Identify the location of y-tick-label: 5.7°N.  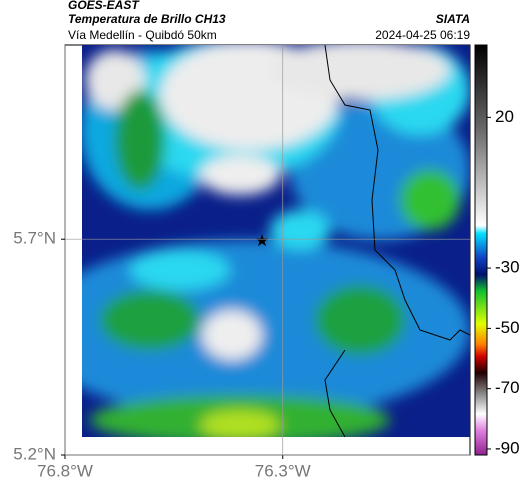
(34, 238).